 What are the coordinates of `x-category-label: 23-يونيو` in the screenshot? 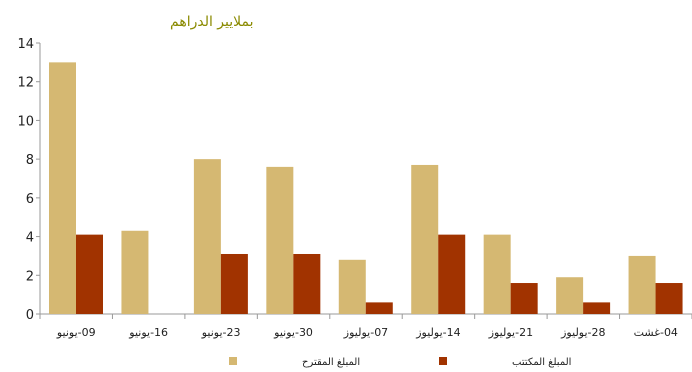 It's located at (221, 332).